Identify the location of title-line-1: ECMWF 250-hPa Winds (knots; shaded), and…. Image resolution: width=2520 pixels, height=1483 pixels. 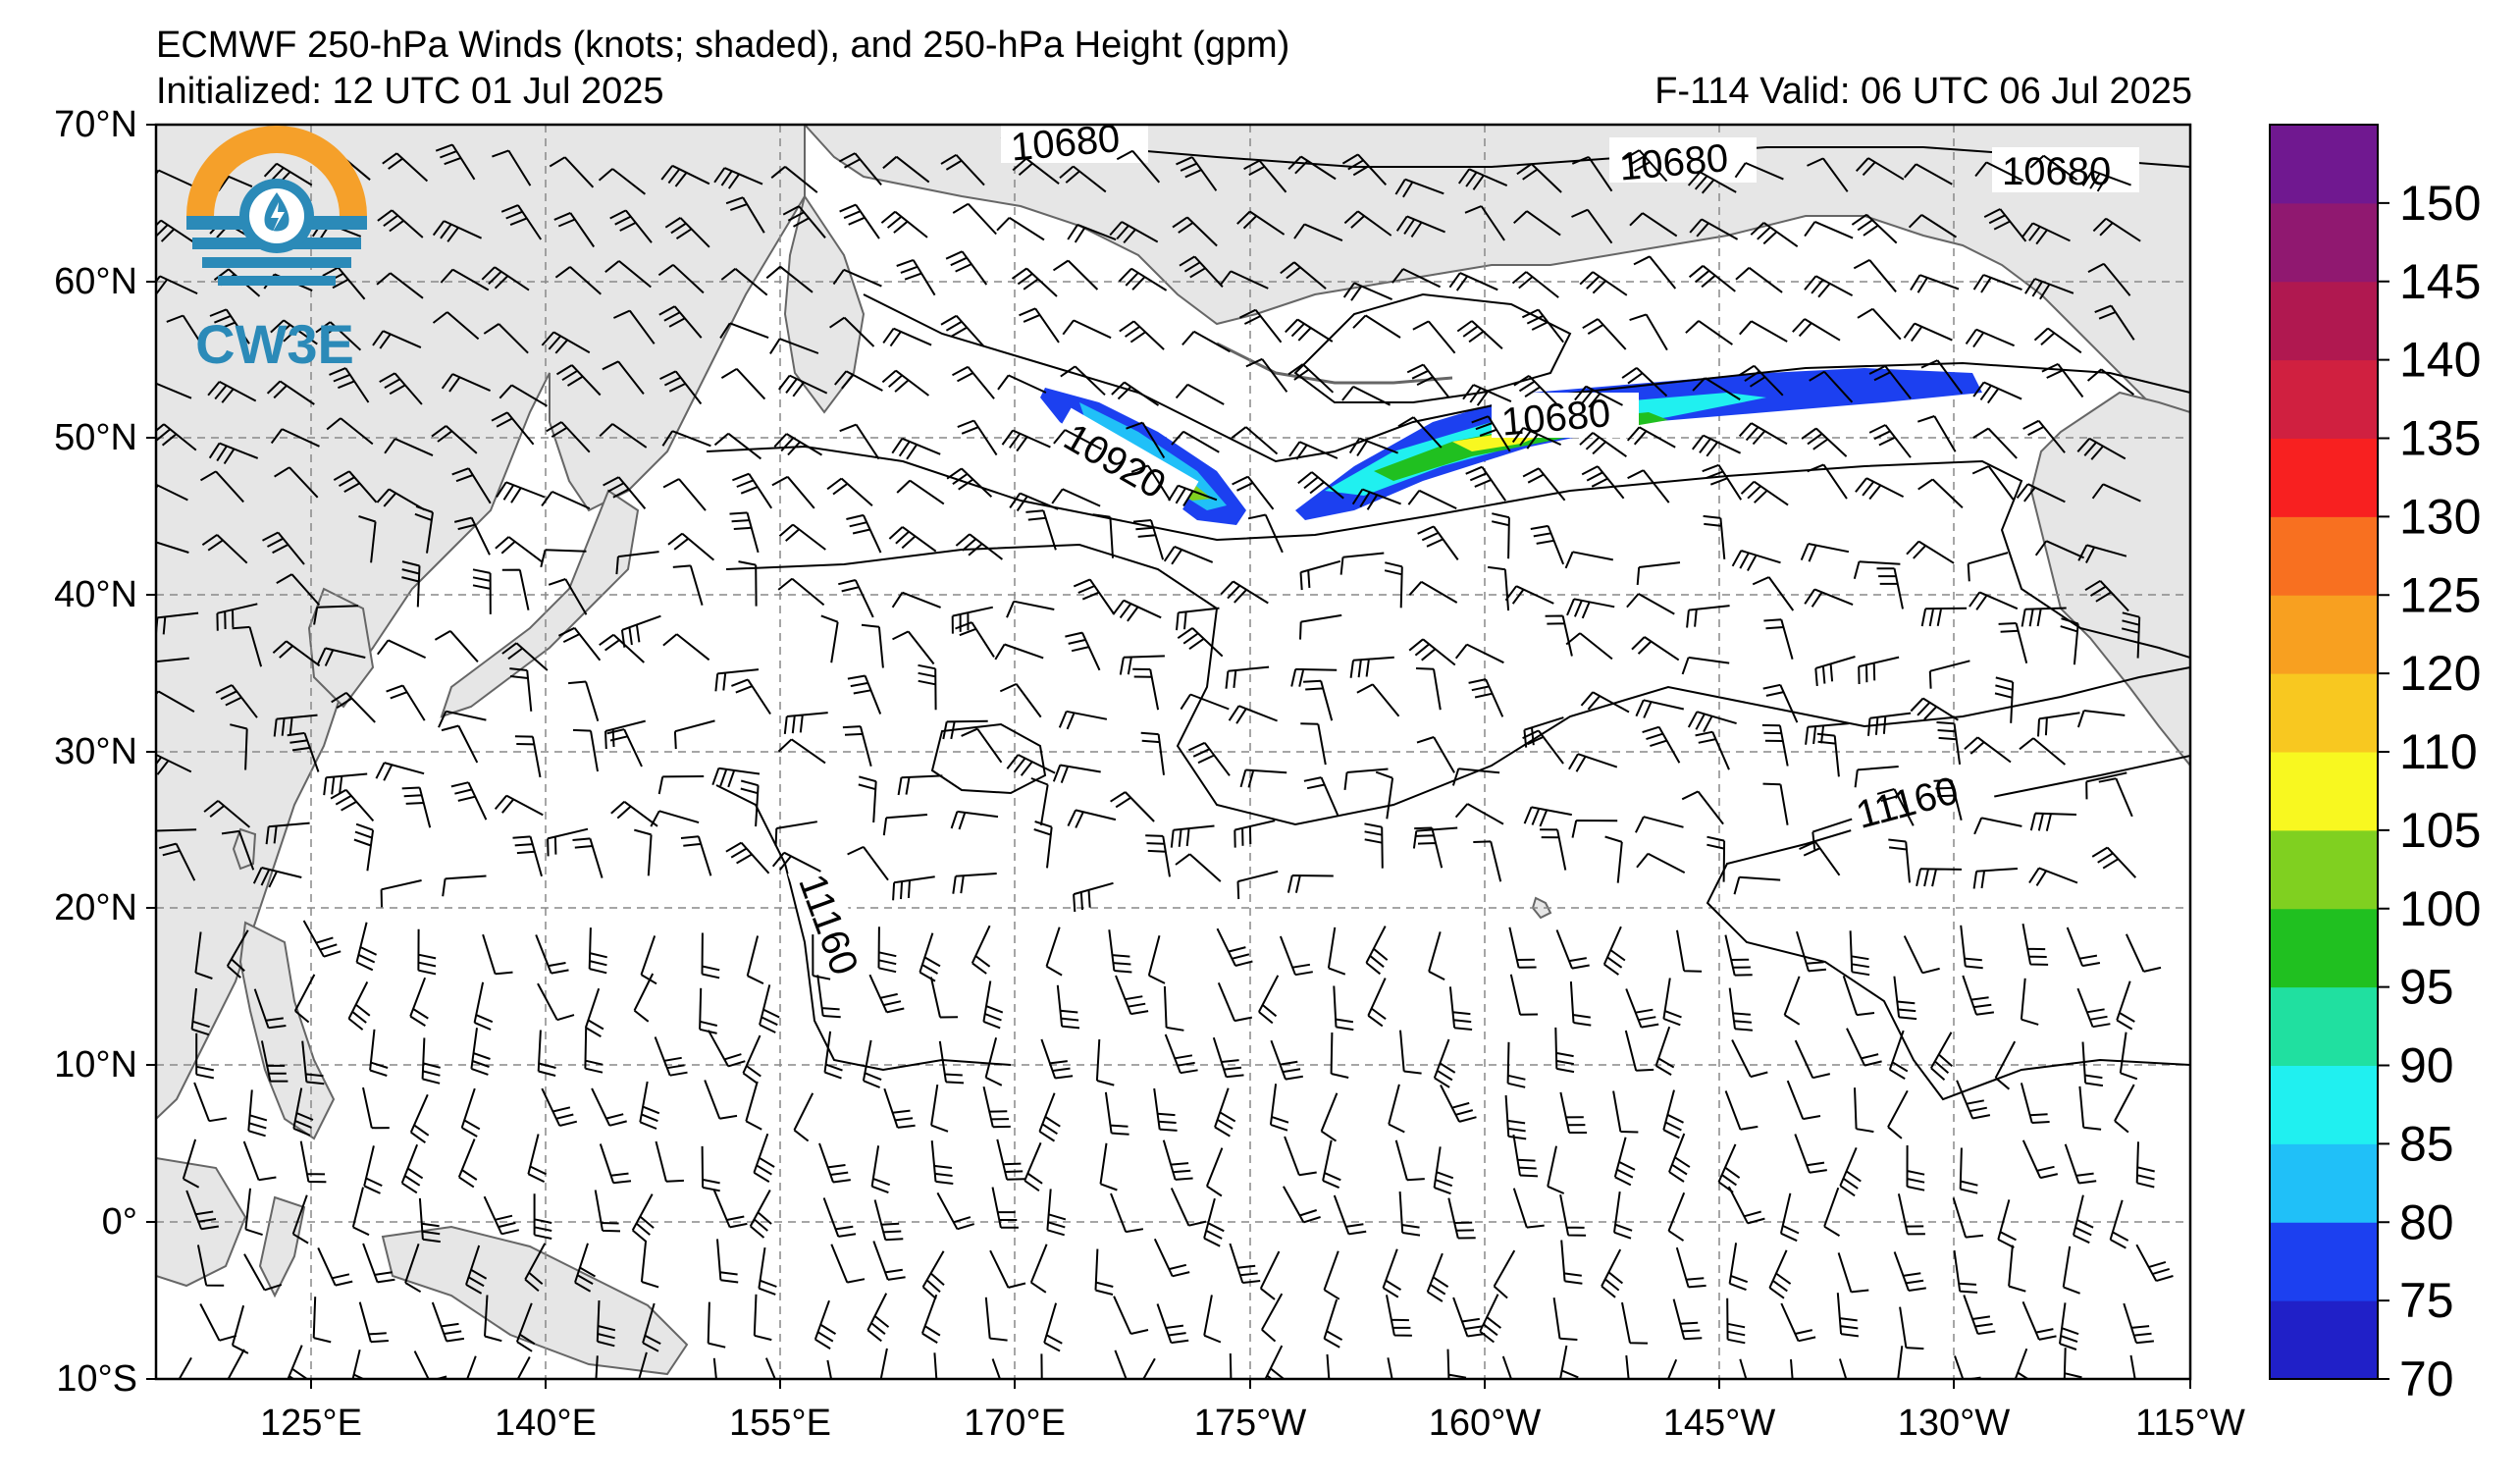
(723, 46).